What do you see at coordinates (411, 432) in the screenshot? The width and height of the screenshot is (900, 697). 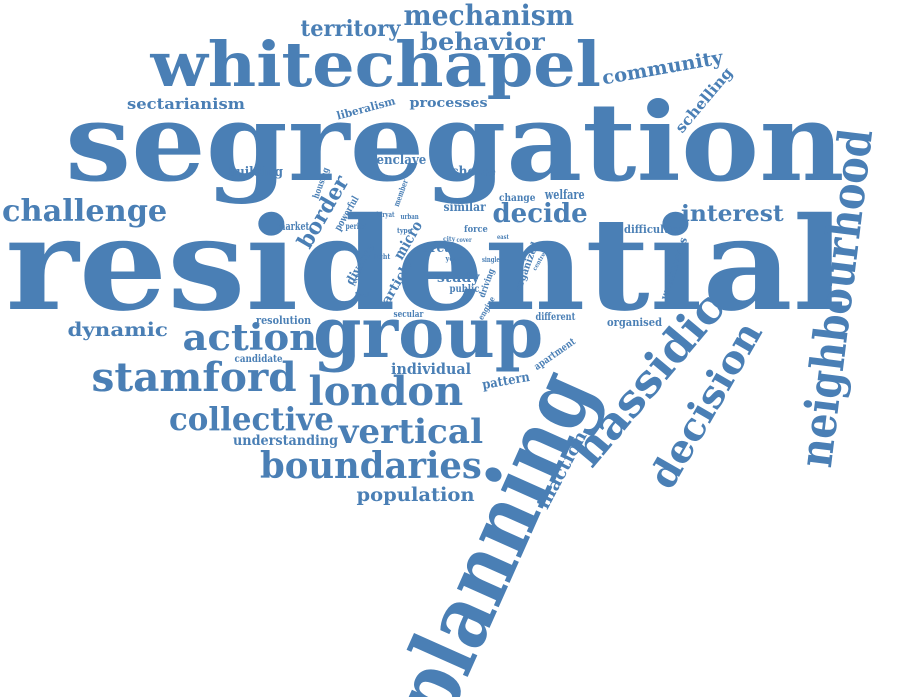 I see `word-vertical: vertical` at bounding box center [411, 432].